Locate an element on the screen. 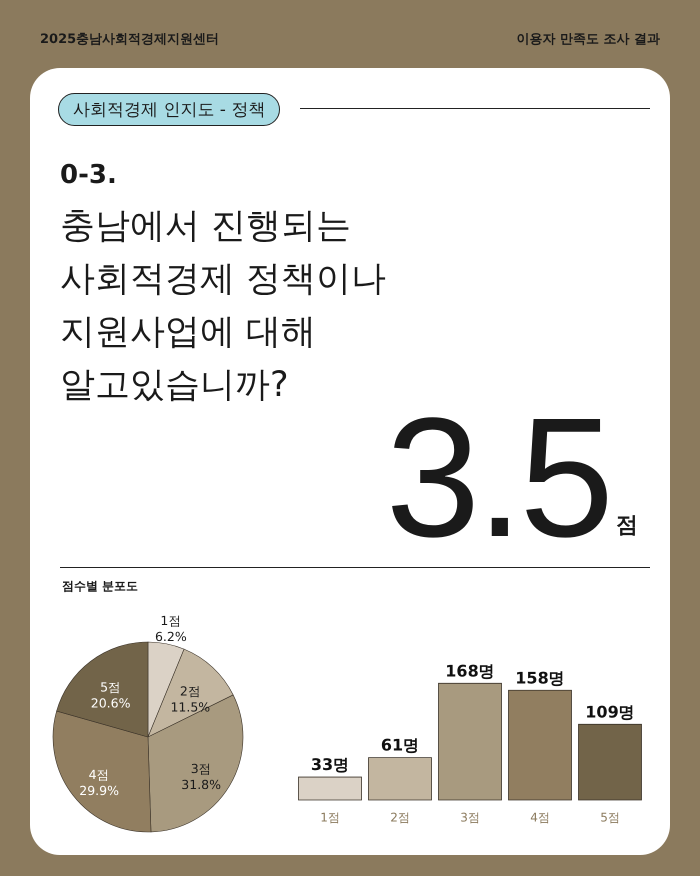 Image resolution: width=700 pixels, height=876 pixels. data-label: 109명 is located at coordinates (610, 712).